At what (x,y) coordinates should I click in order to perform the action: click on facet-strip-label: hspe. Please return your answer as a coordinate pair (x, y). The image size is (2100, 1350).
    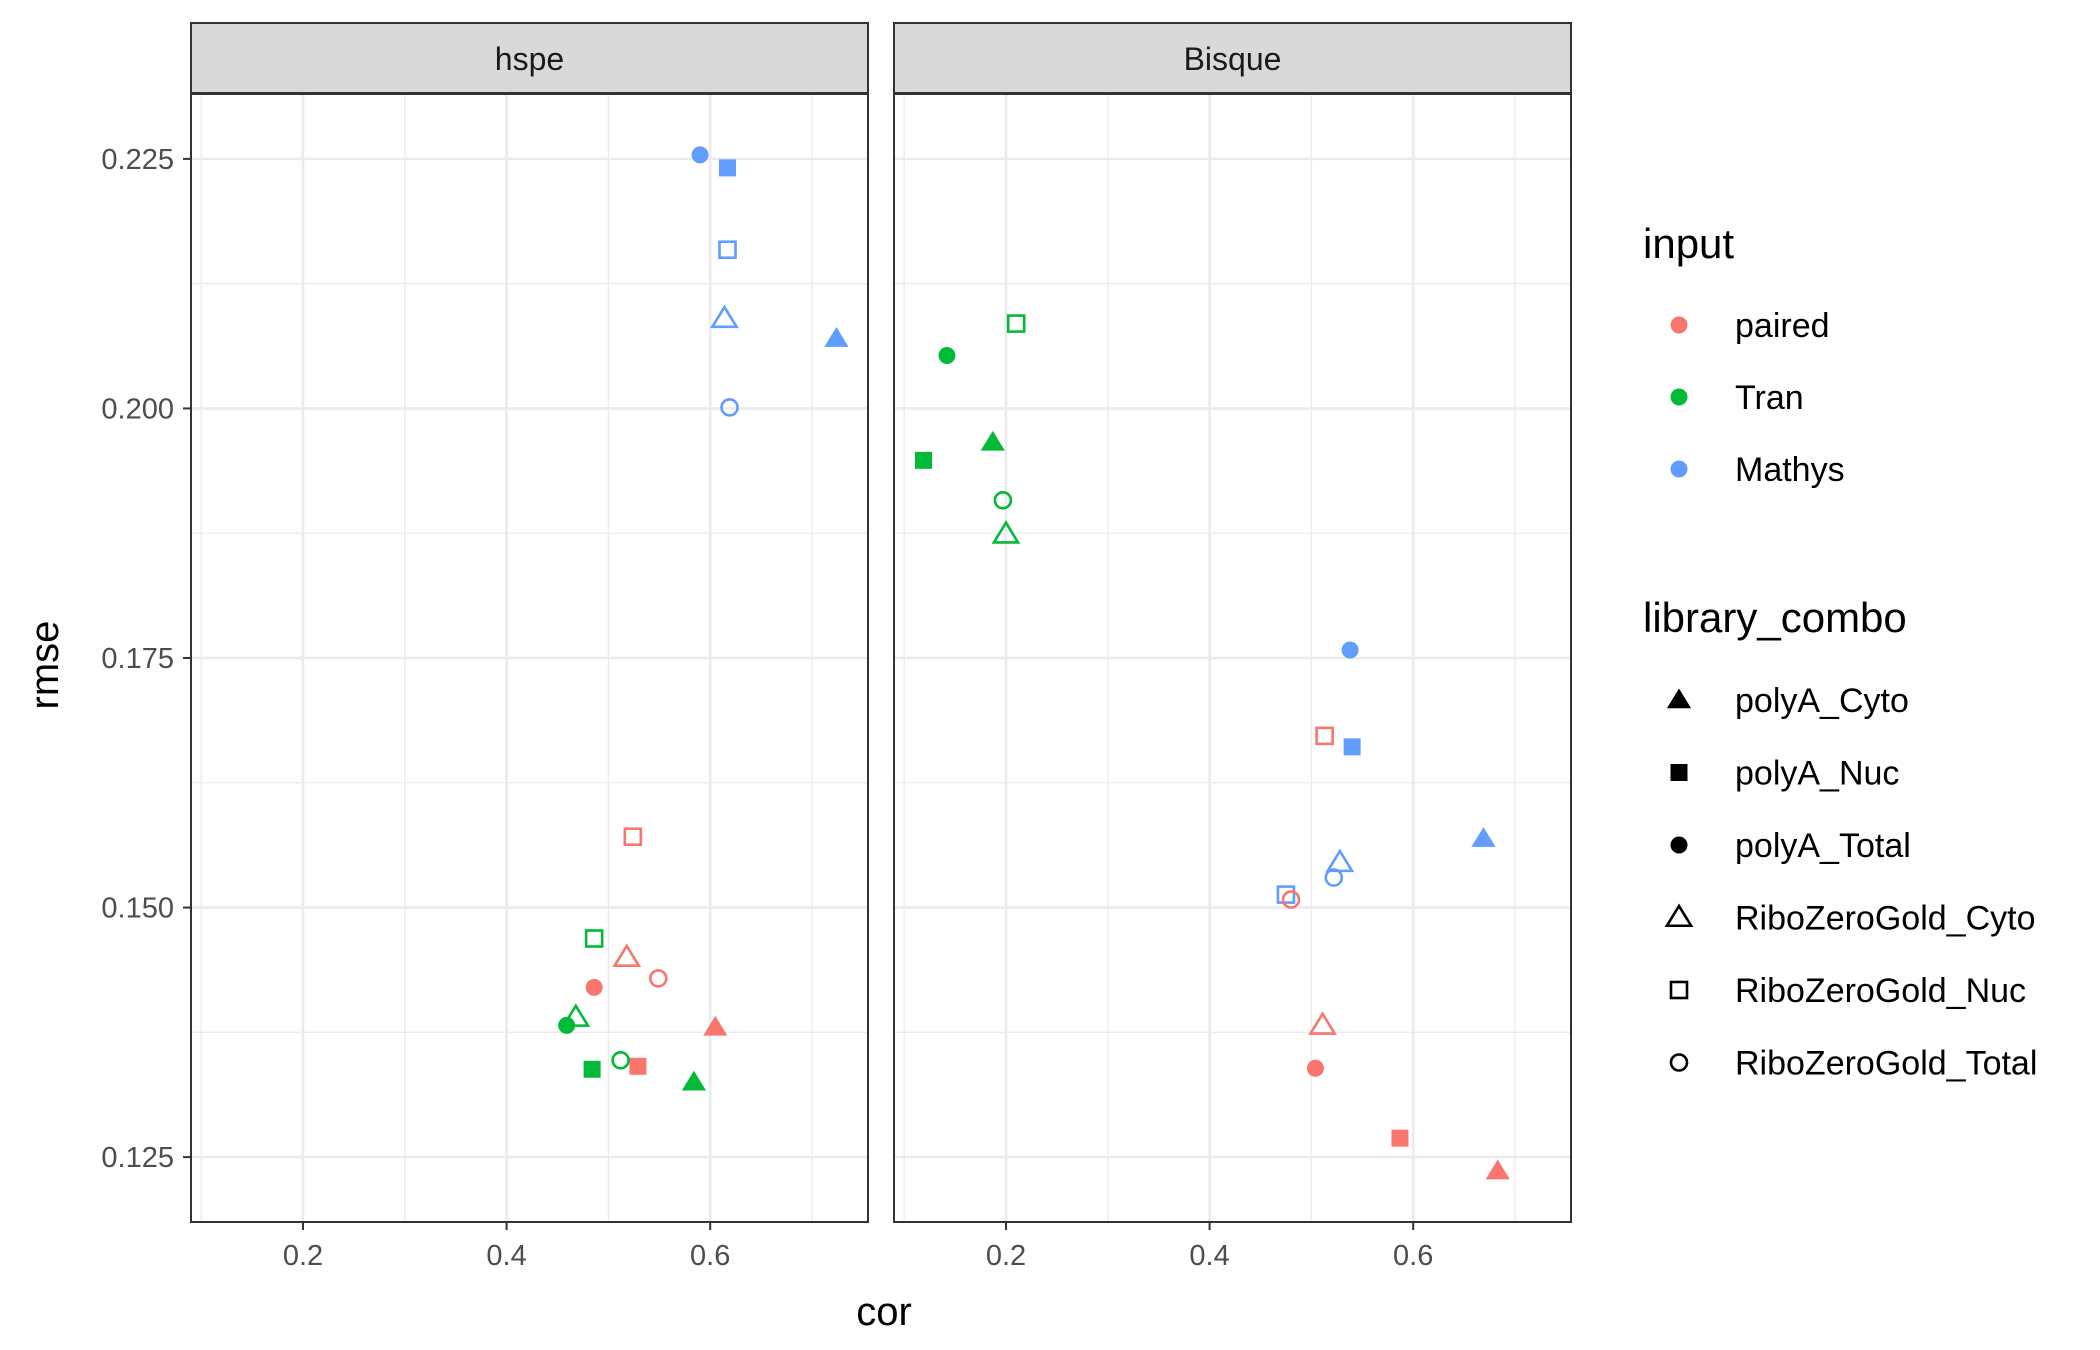
    Looking at the image, I should click on (529, 59).